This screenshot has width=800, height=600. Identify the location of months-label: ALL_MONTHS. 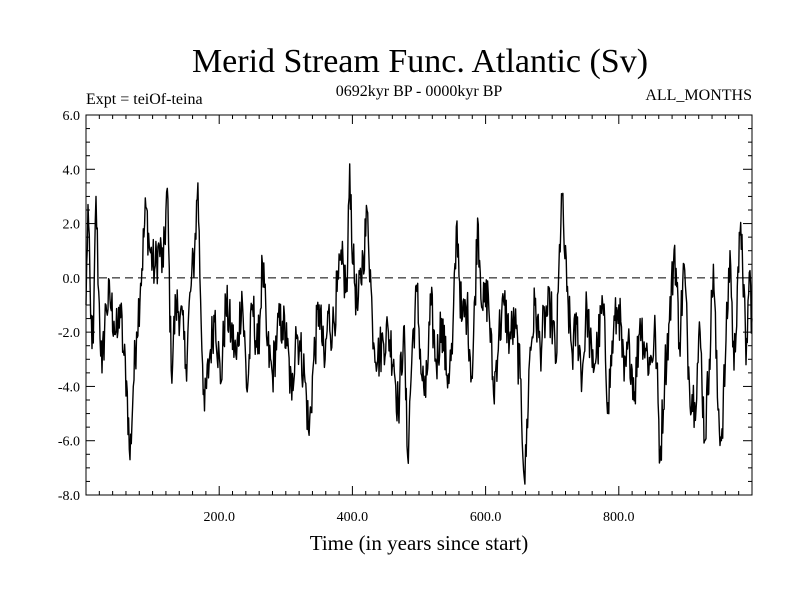
(698, 95).